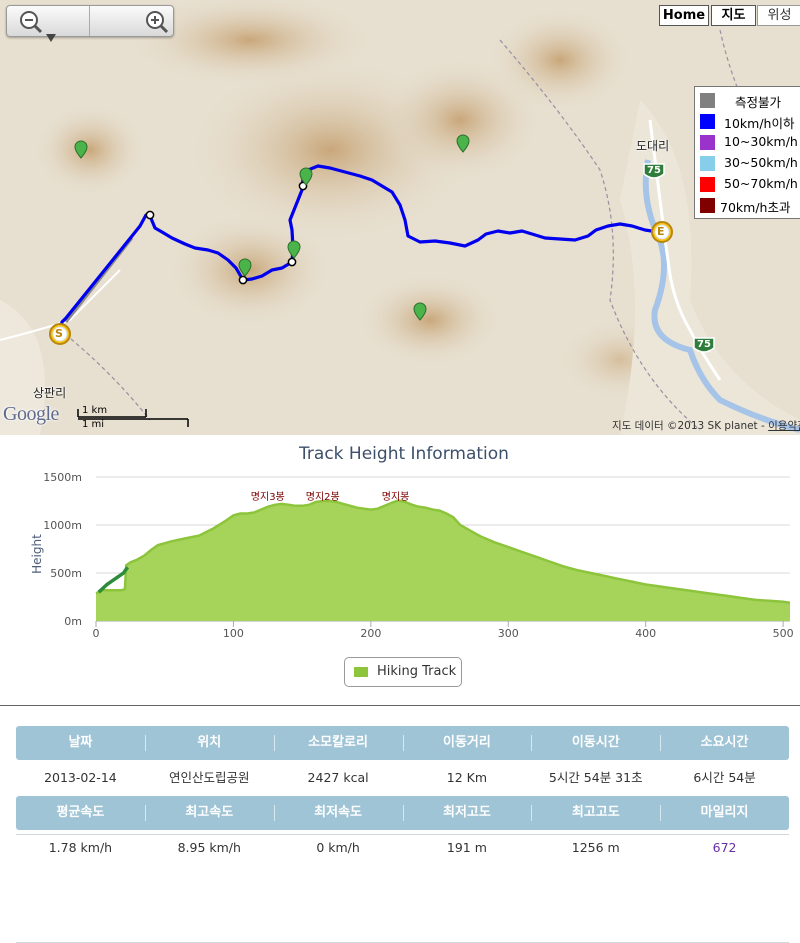 The width and height of the screenshot is (800, 943). What do you see at coordinates (645, 633) in the screenshot?
I see `x-tick-label: 400` at bounding box center [645, 633].